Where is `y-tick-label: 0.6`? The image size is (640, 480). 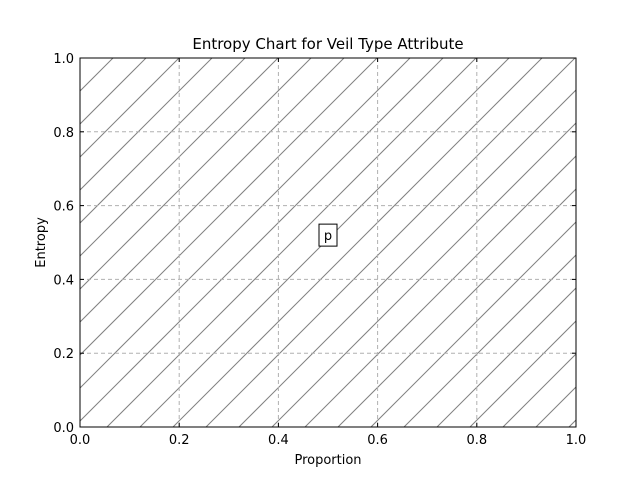
y-tick-label: 0.6 is located at coordinates (63, 207).